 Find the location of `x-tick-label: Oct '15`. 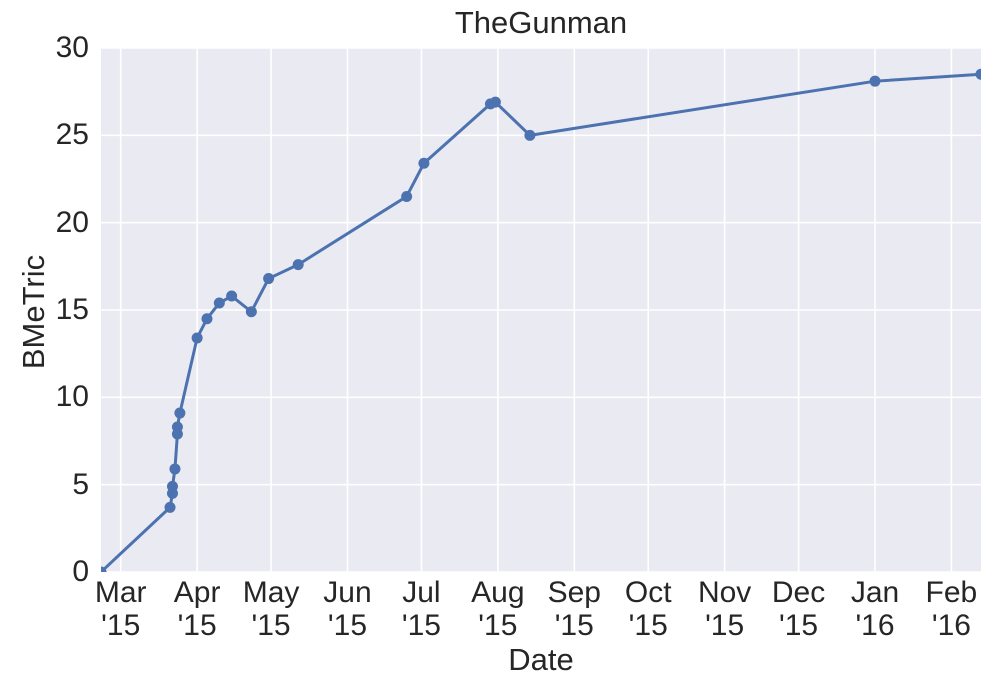

x-tick-label: Oct '15 is located at coordinates (648, 609).